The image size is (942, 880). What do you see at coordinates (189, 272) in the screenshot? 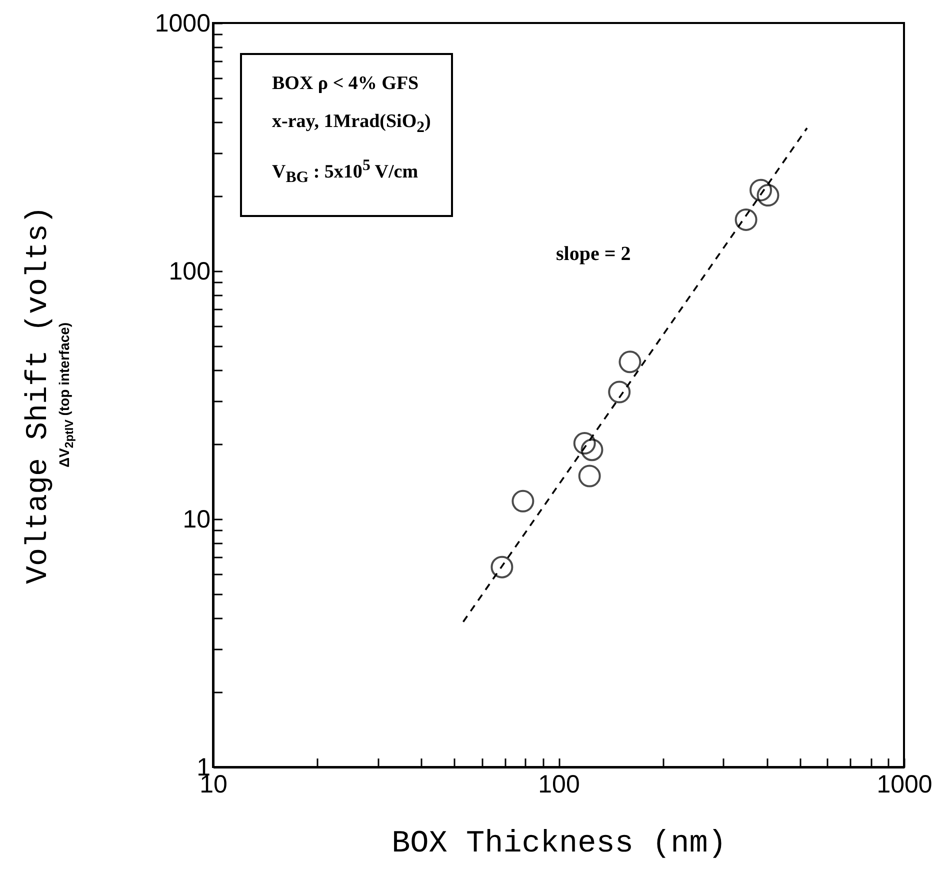
I see `y-tick-label: 100` at bounding box center [189, 272].